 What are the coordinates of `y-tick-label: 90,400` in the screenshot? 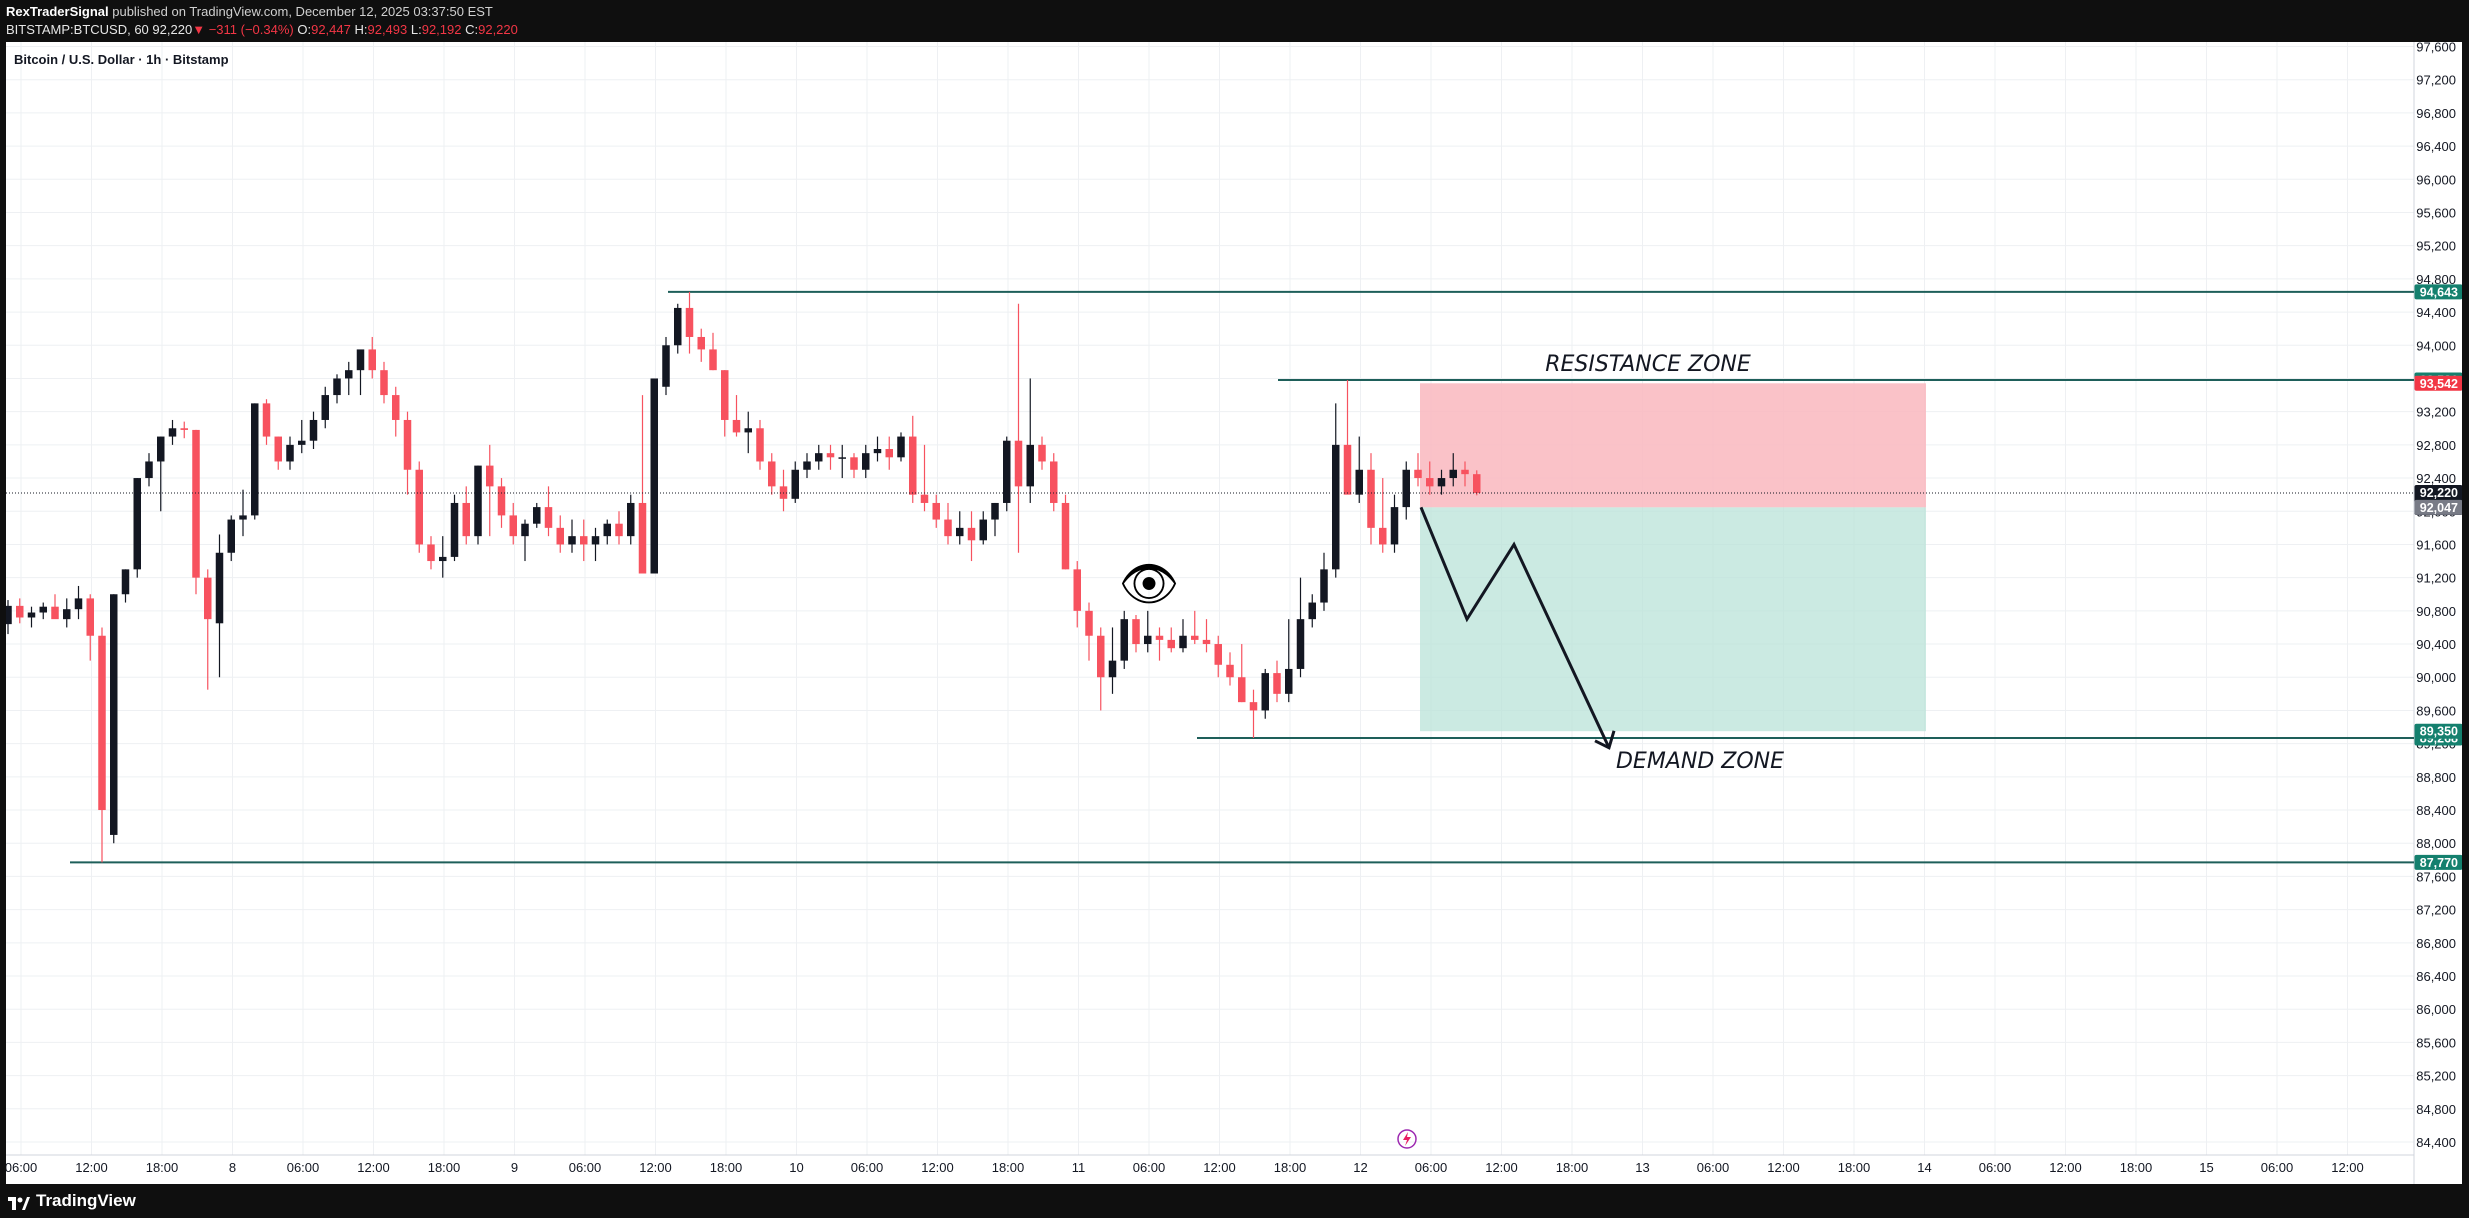 It's located at (2436, 644).